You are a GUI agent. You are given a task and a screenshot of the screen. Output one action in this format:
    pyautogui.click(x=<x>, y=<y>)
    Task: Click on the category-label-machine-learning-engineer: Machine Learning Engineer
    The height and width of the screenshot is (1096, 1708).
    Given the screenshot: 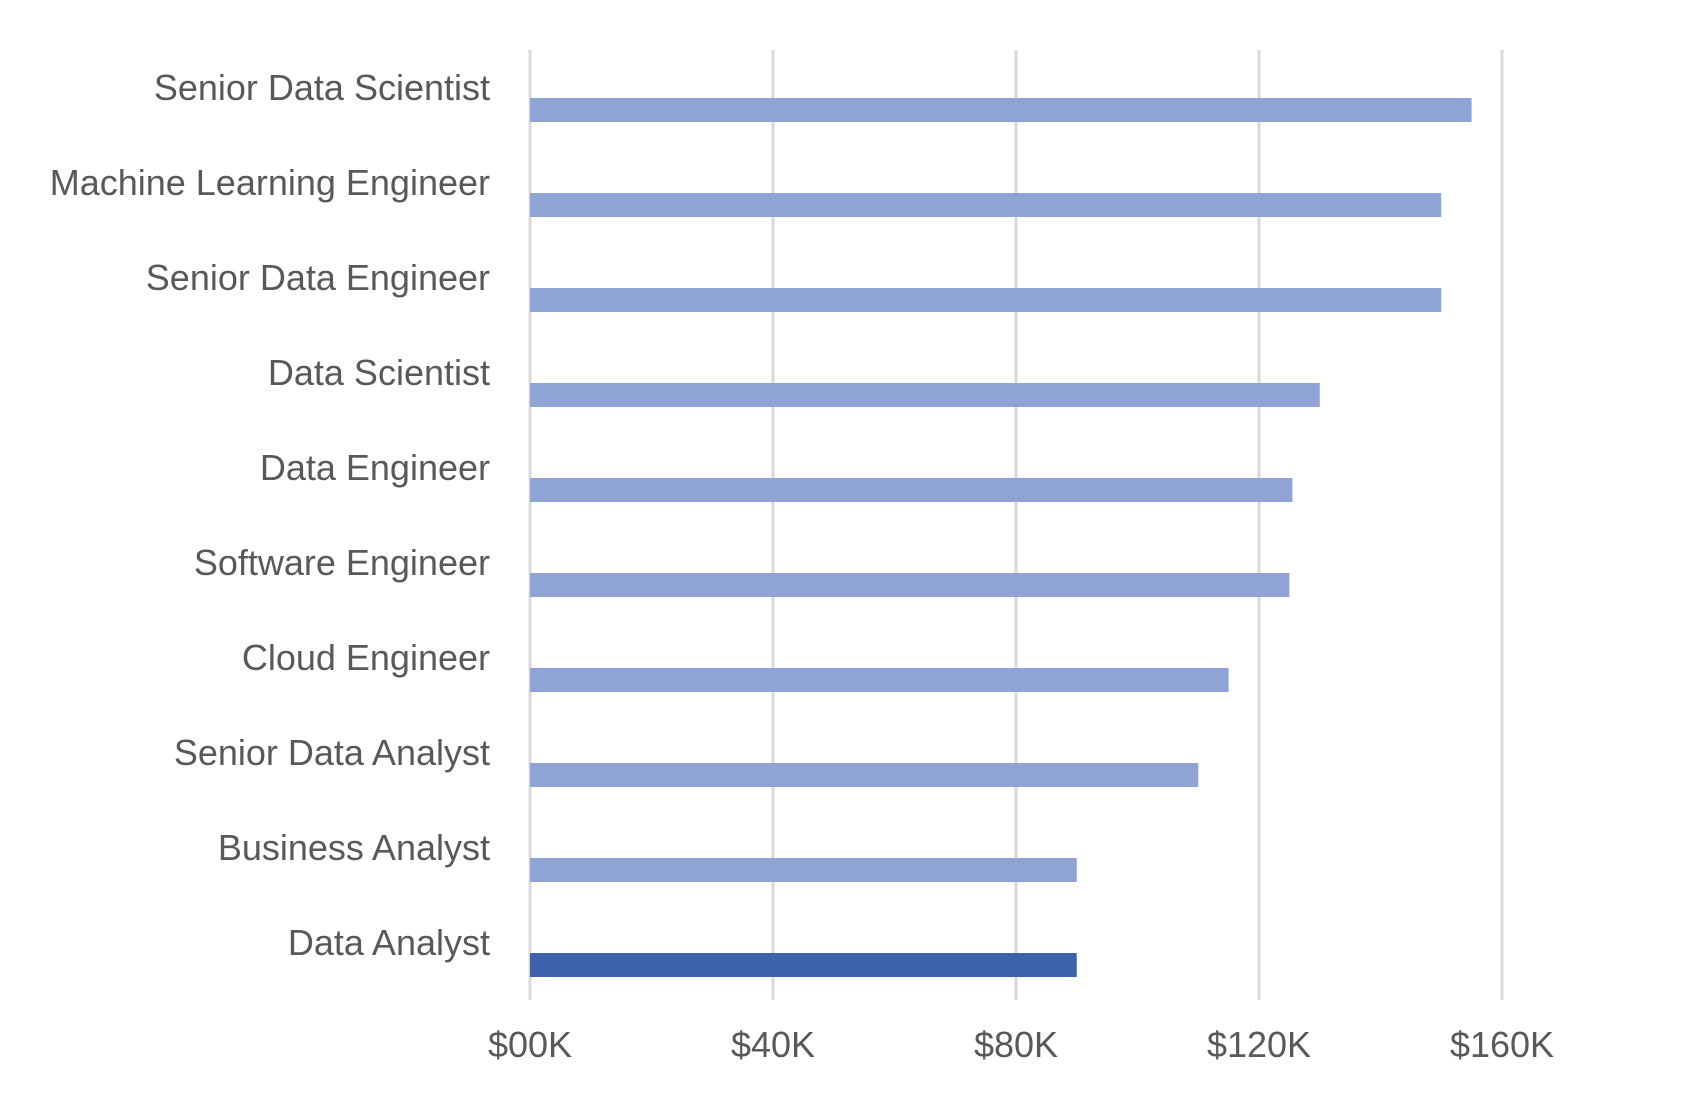 What is the action you would take?
    pyautogui.click(x=270, y=182)
    